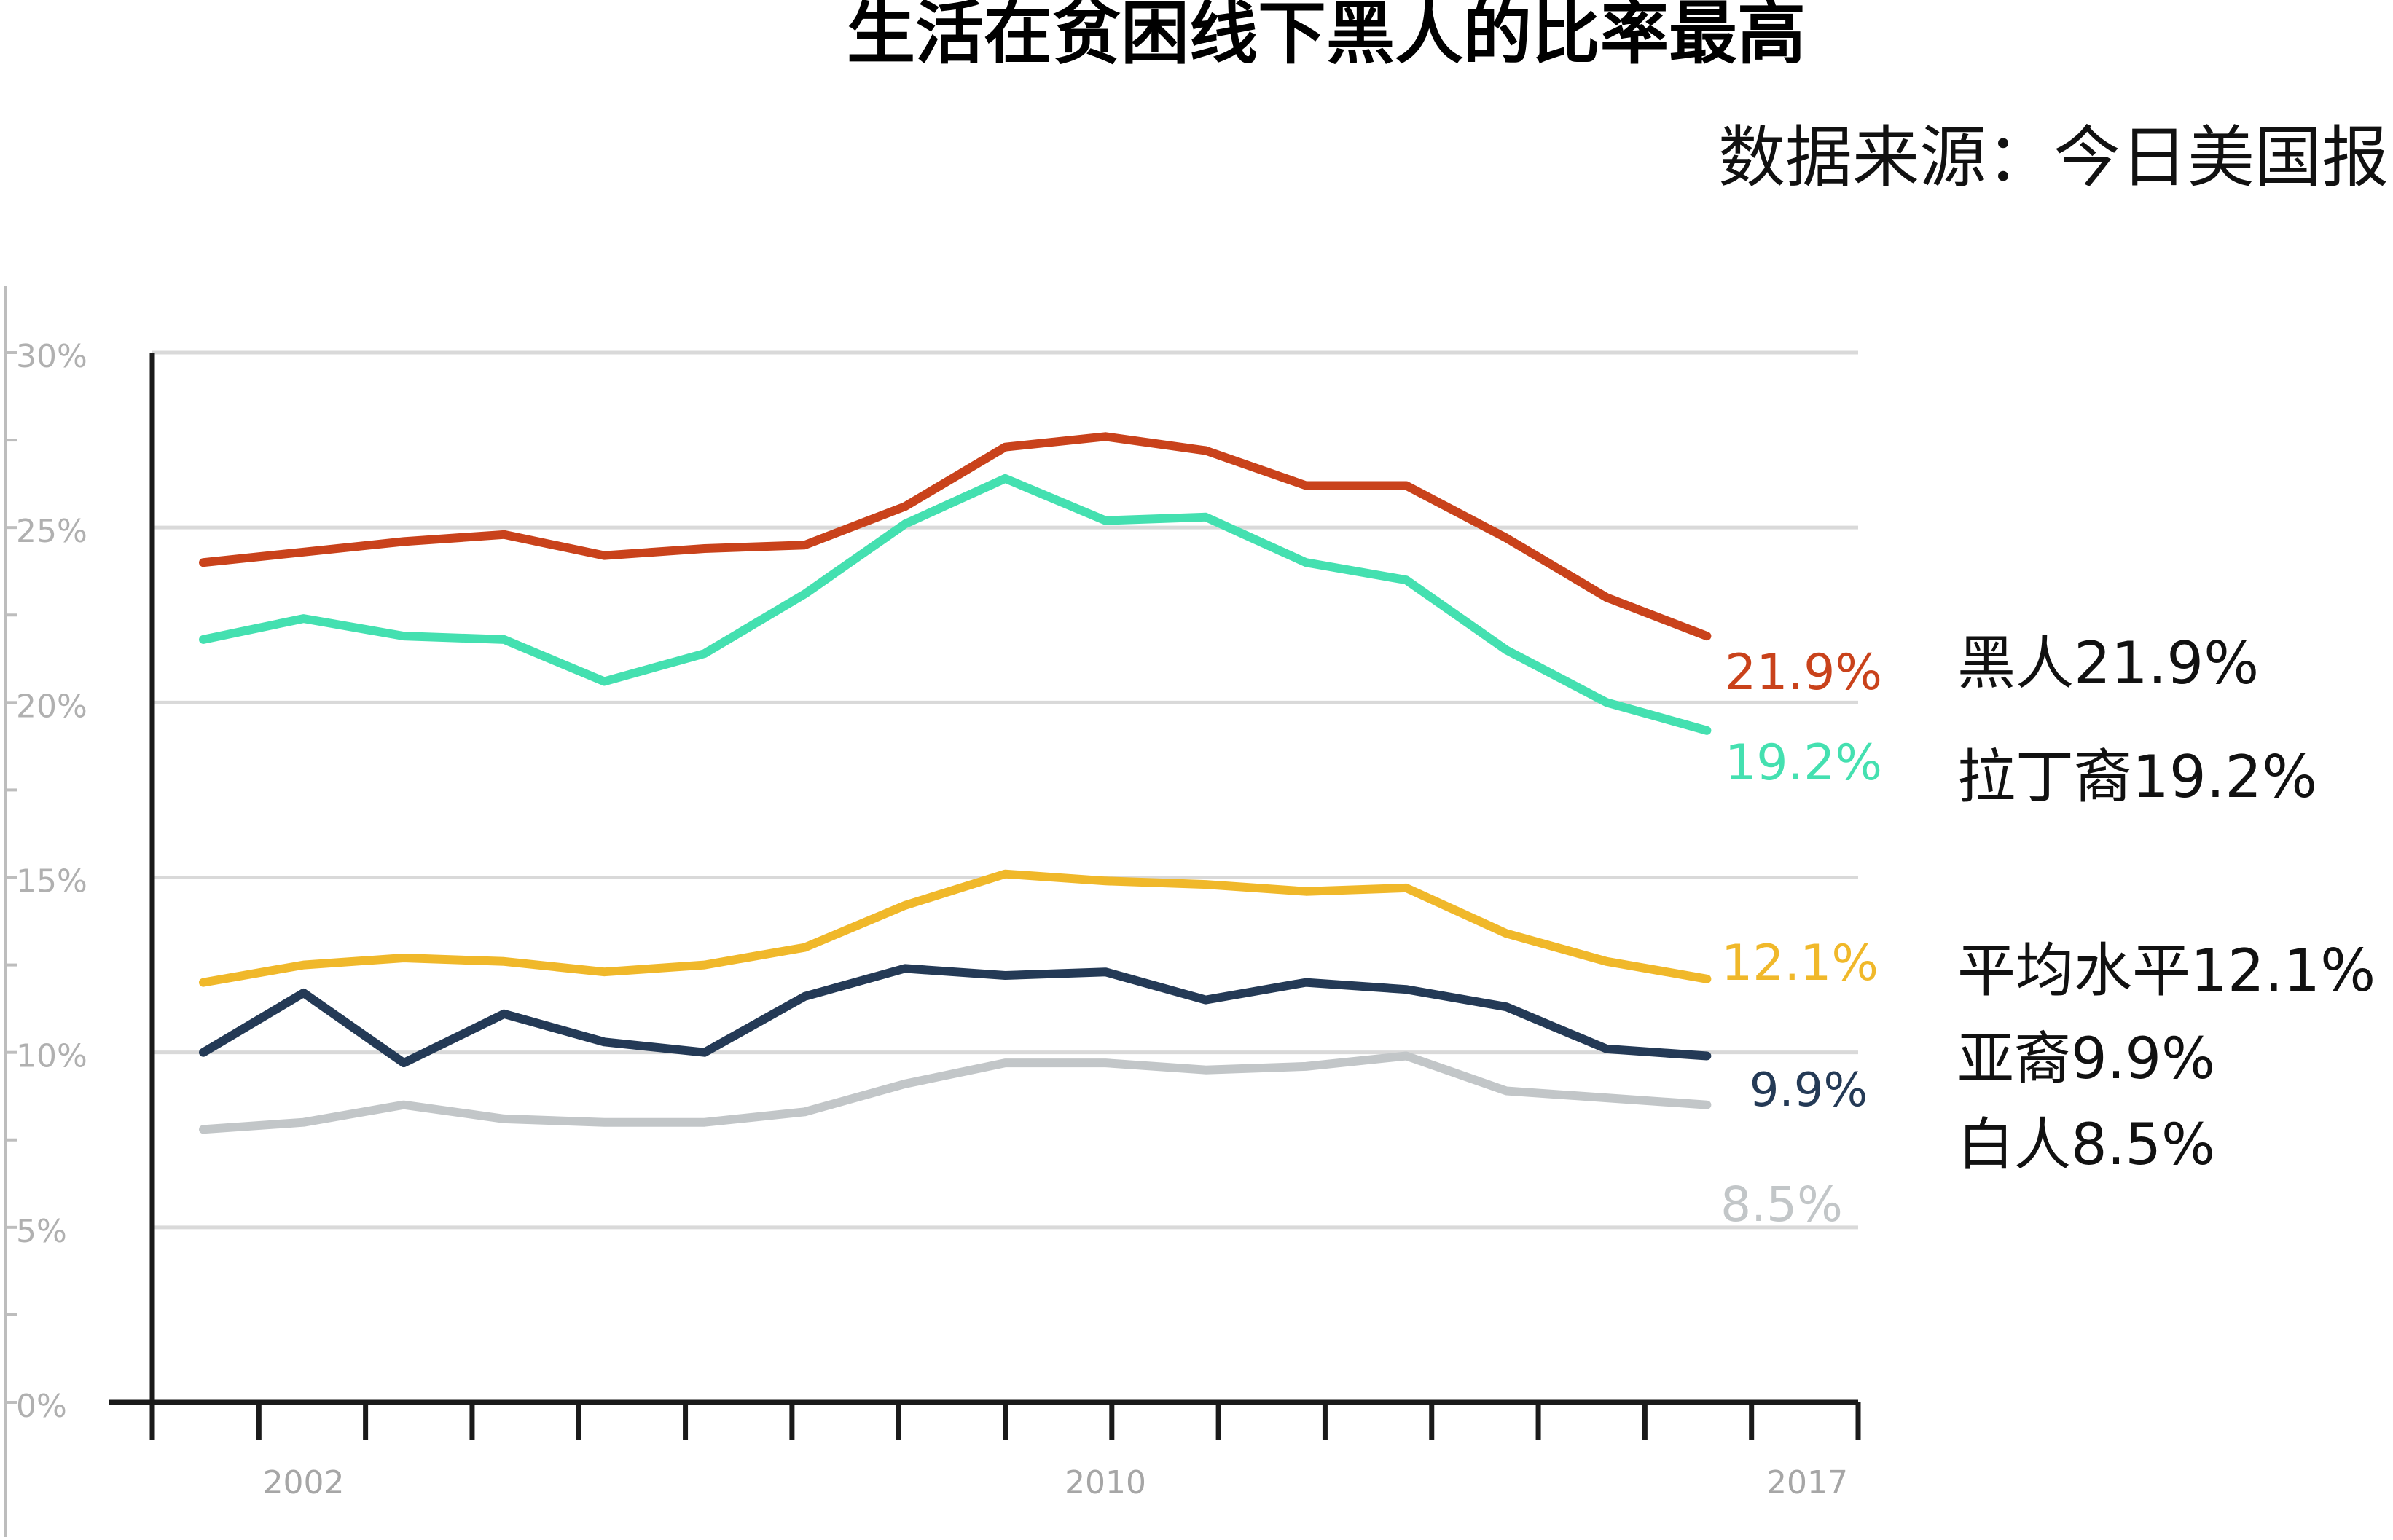  Describe the element at coordinates (51, 1056) in the screenshot. I see `y-tick-label: 10%` at that location.